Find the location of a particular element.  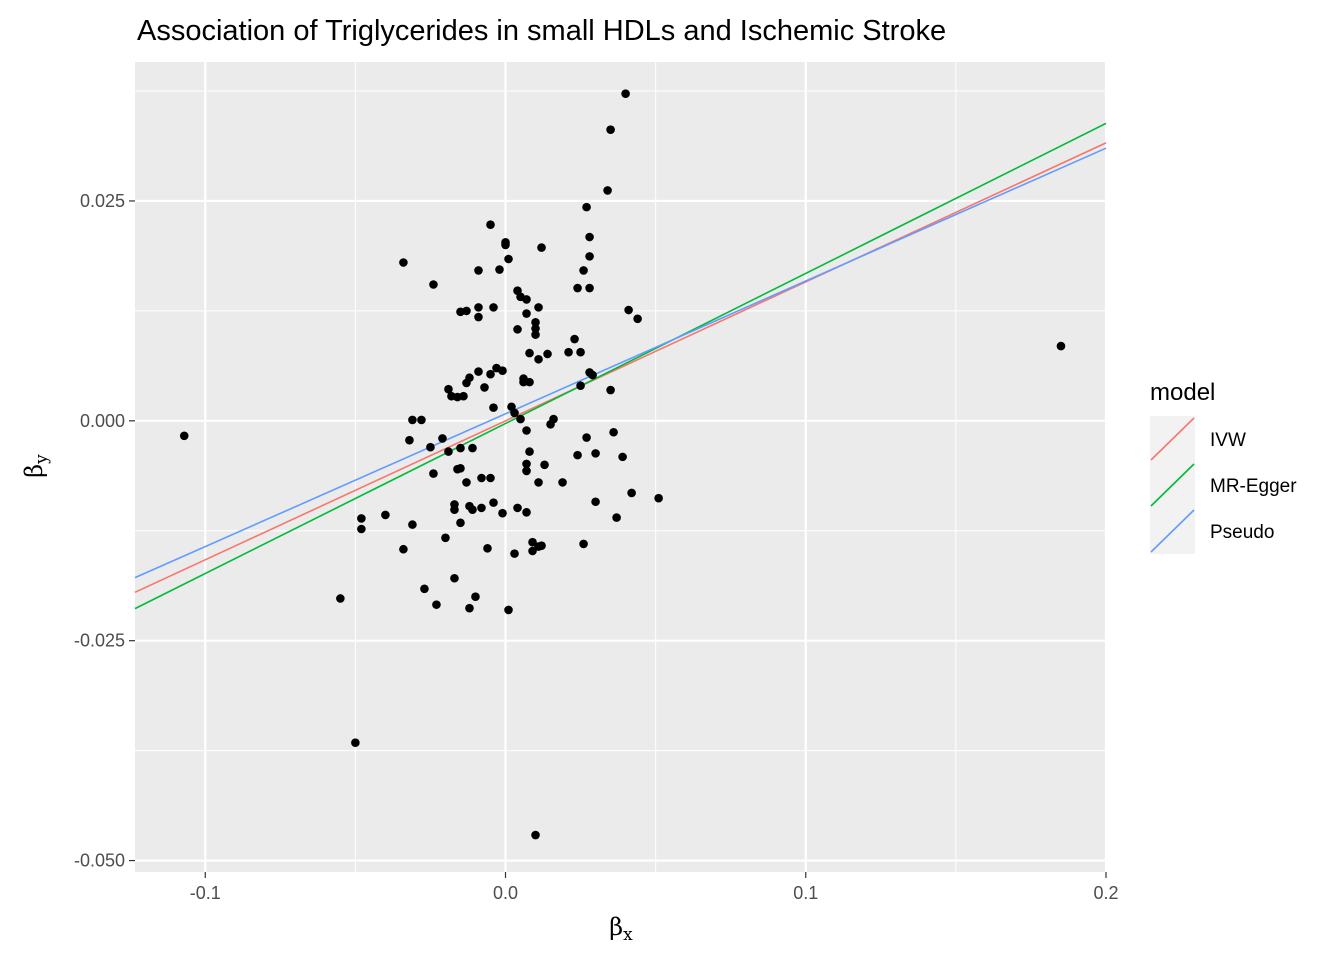

y-tick-label: 0.025 is located at coordinates (102, 201).